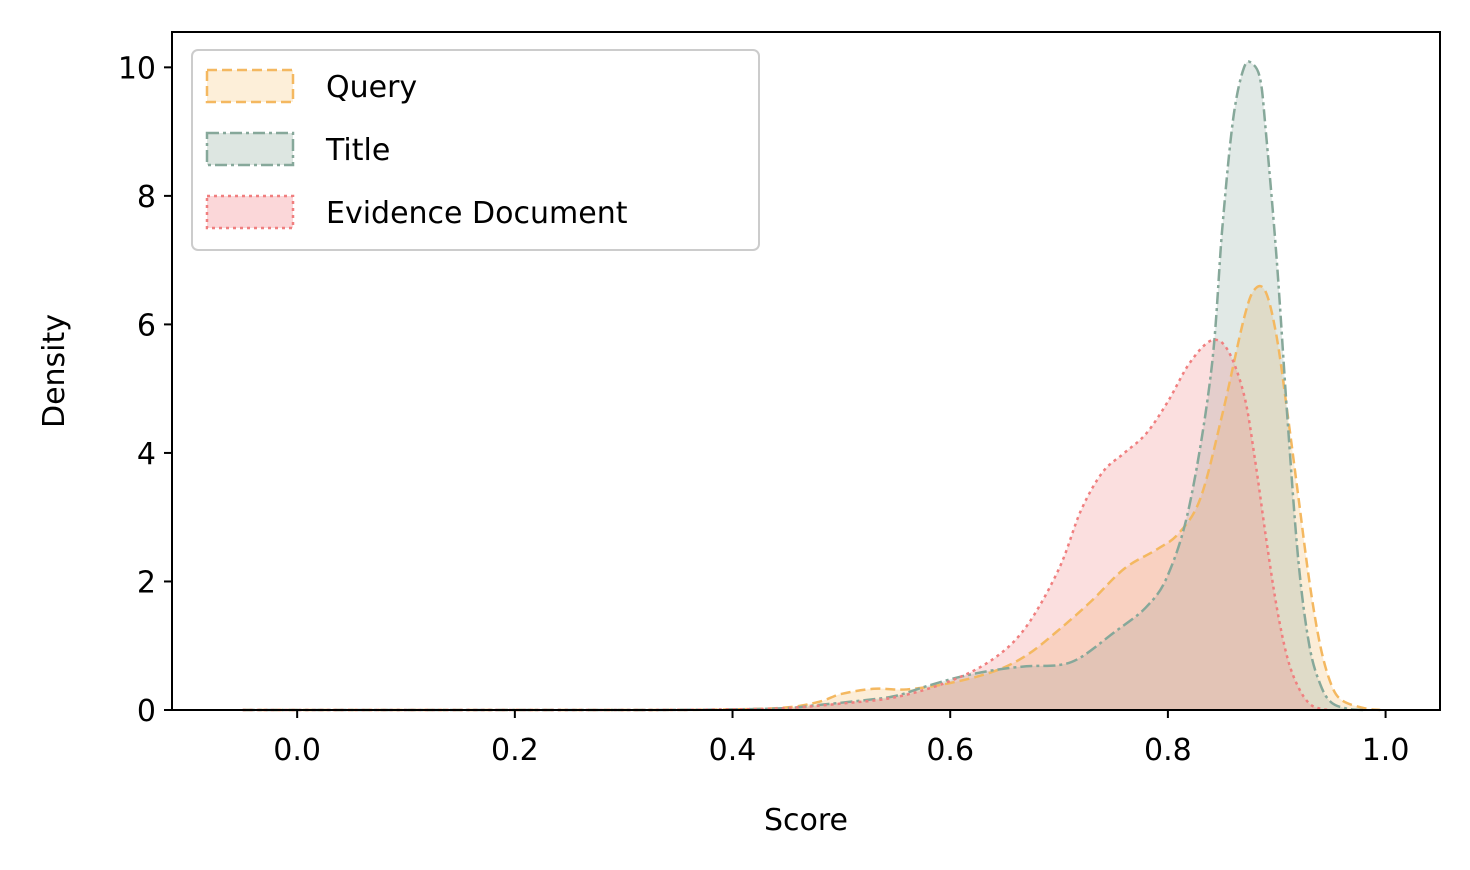  I want to click on legend-label-evidence-document: Evidence Document, so click(477, 213).